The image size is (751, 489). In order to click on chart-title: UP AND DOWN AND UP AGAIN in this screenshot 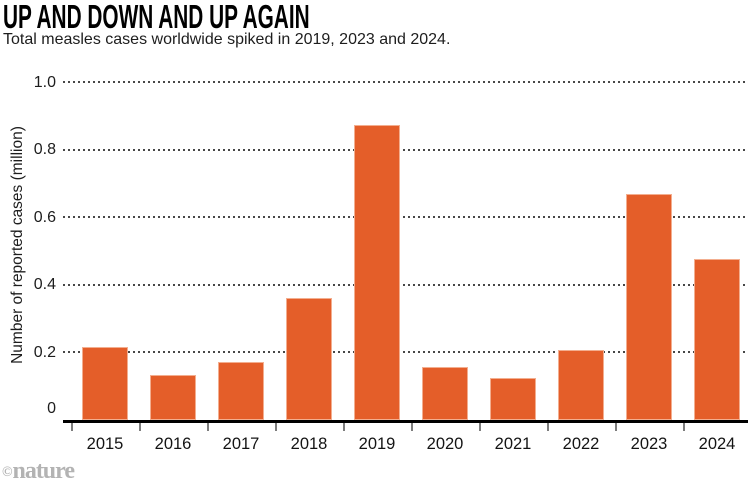, I will do `click(239, 18)`.